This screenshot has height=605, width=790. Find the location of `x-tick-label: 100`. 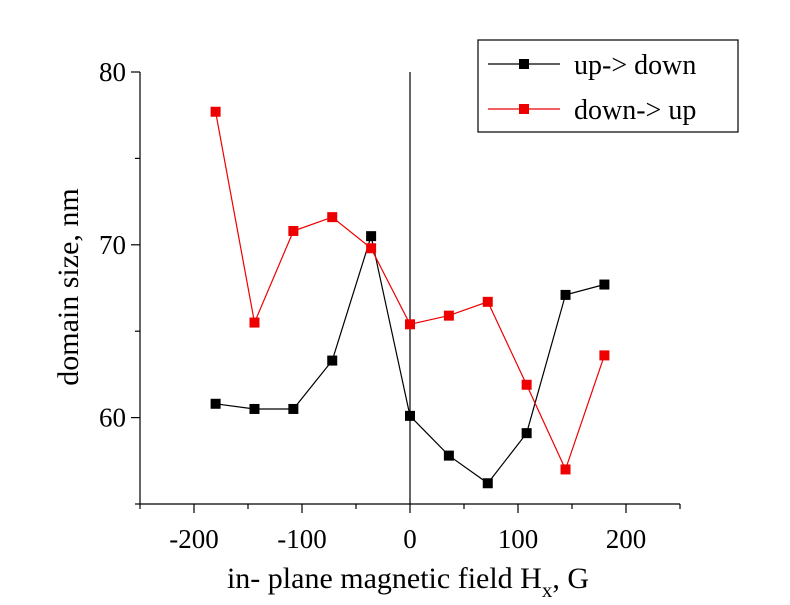

x-tick-label: 100 is located at coordinates (518, 539).